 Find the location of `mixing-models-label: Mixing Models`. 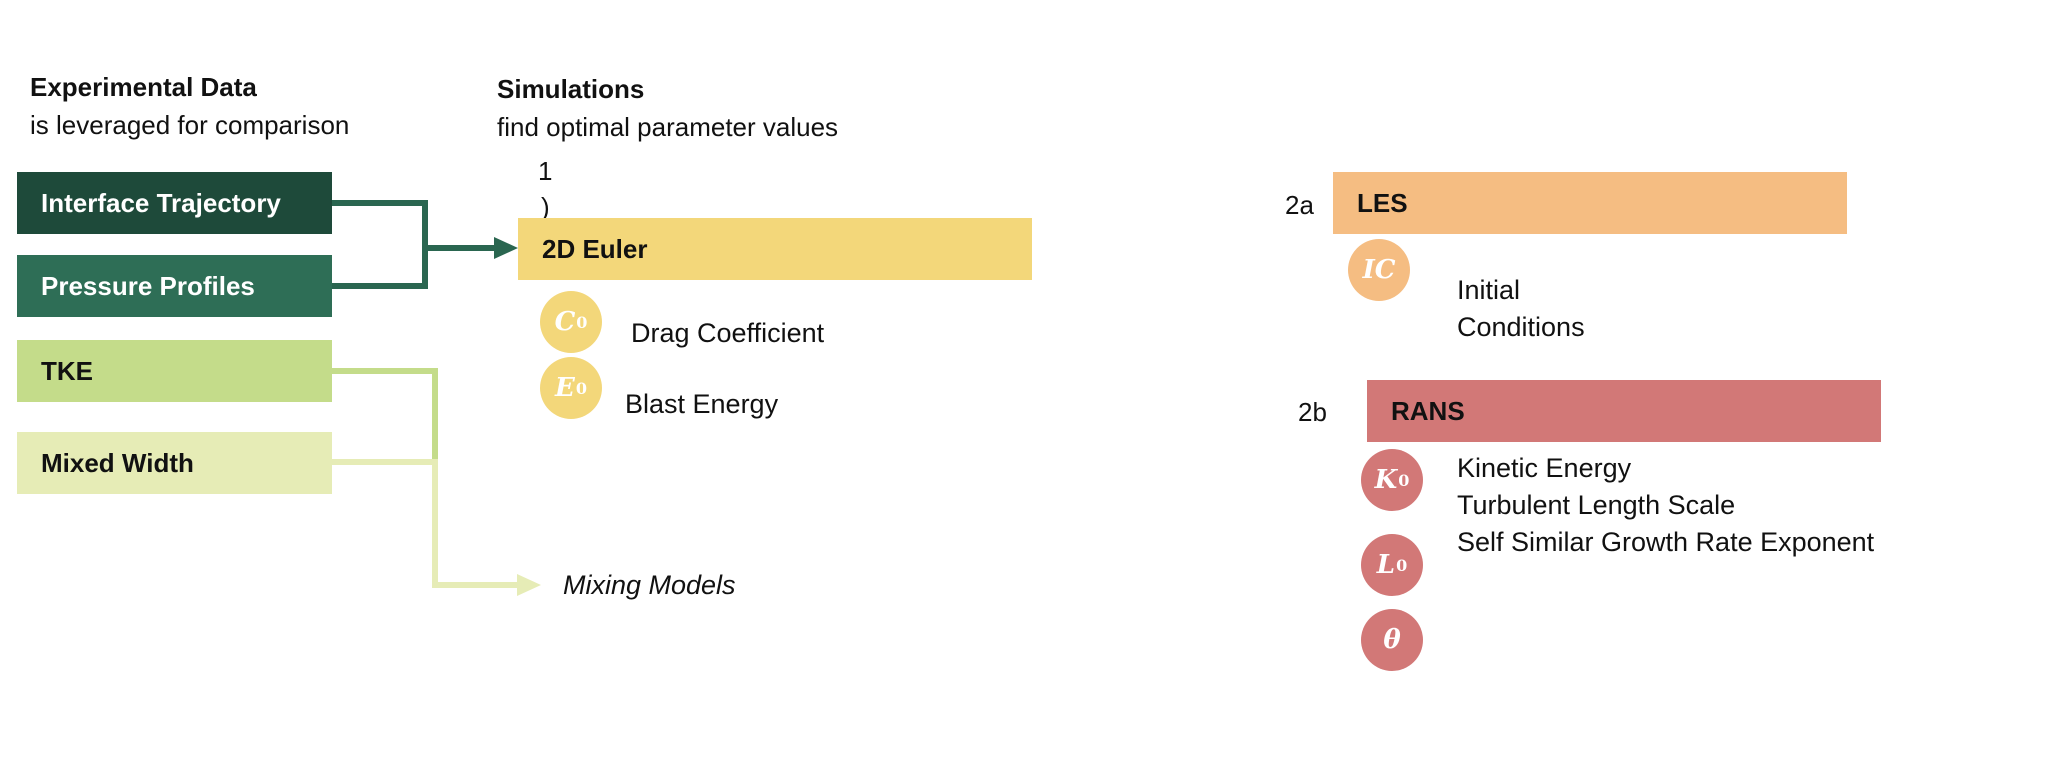

mixing-models-label: Mixing Models is located at coordinates (649, 585).